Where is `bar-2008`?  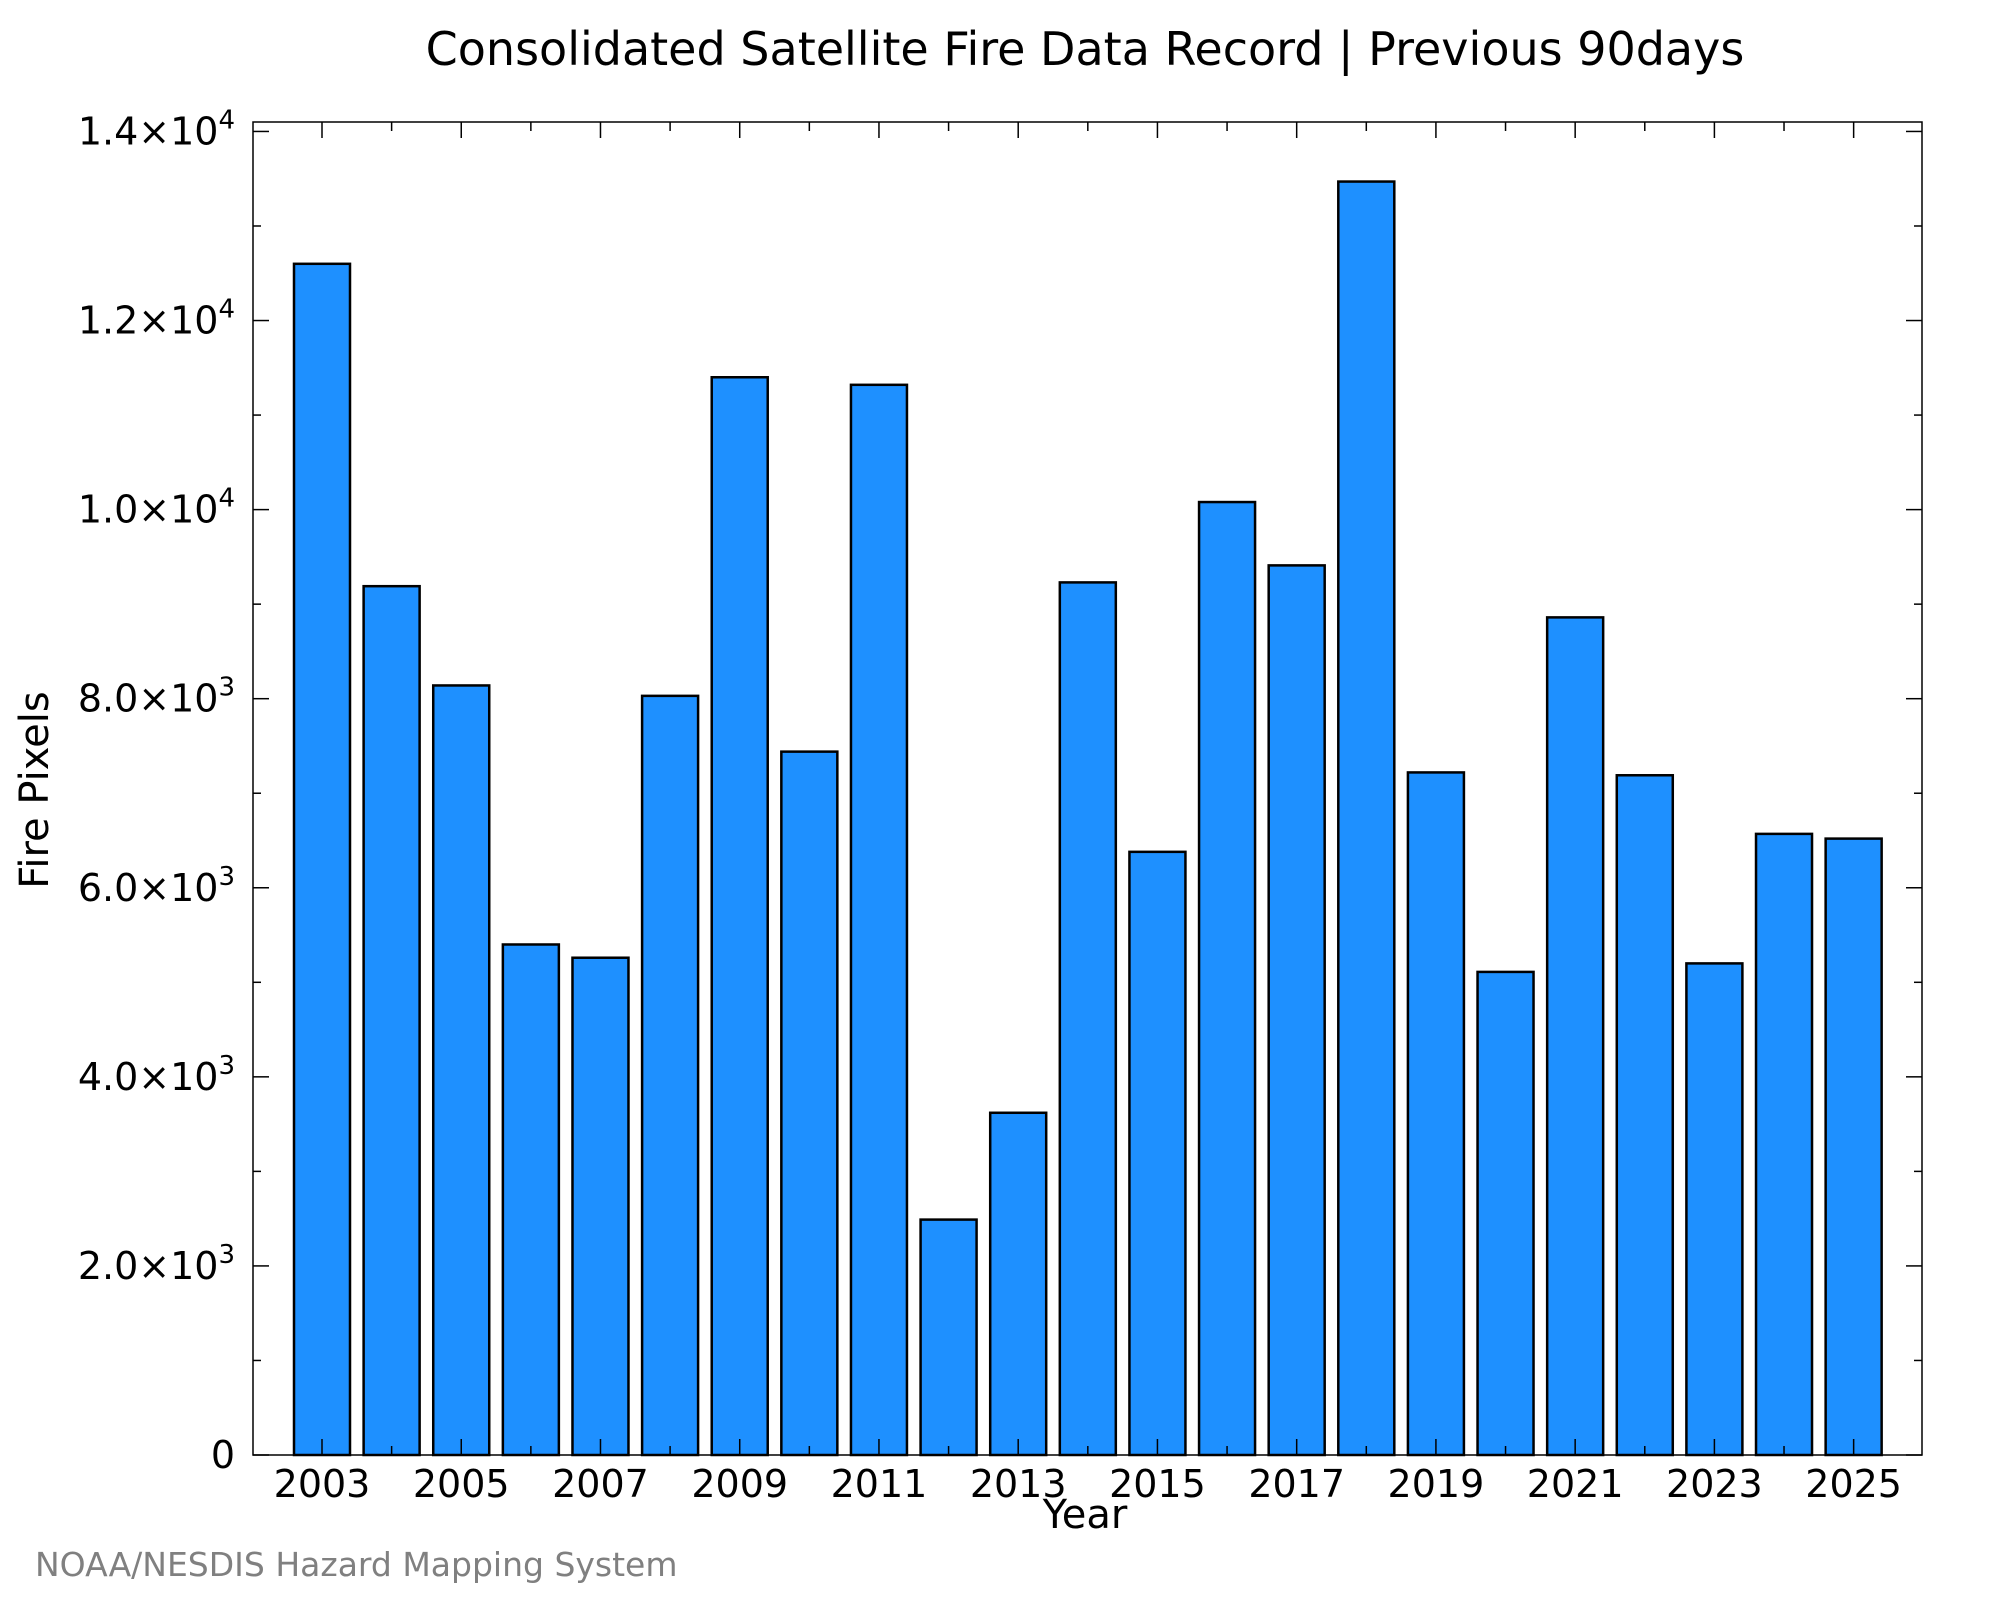
bar-2008 is located at coordinates (670, 1075).